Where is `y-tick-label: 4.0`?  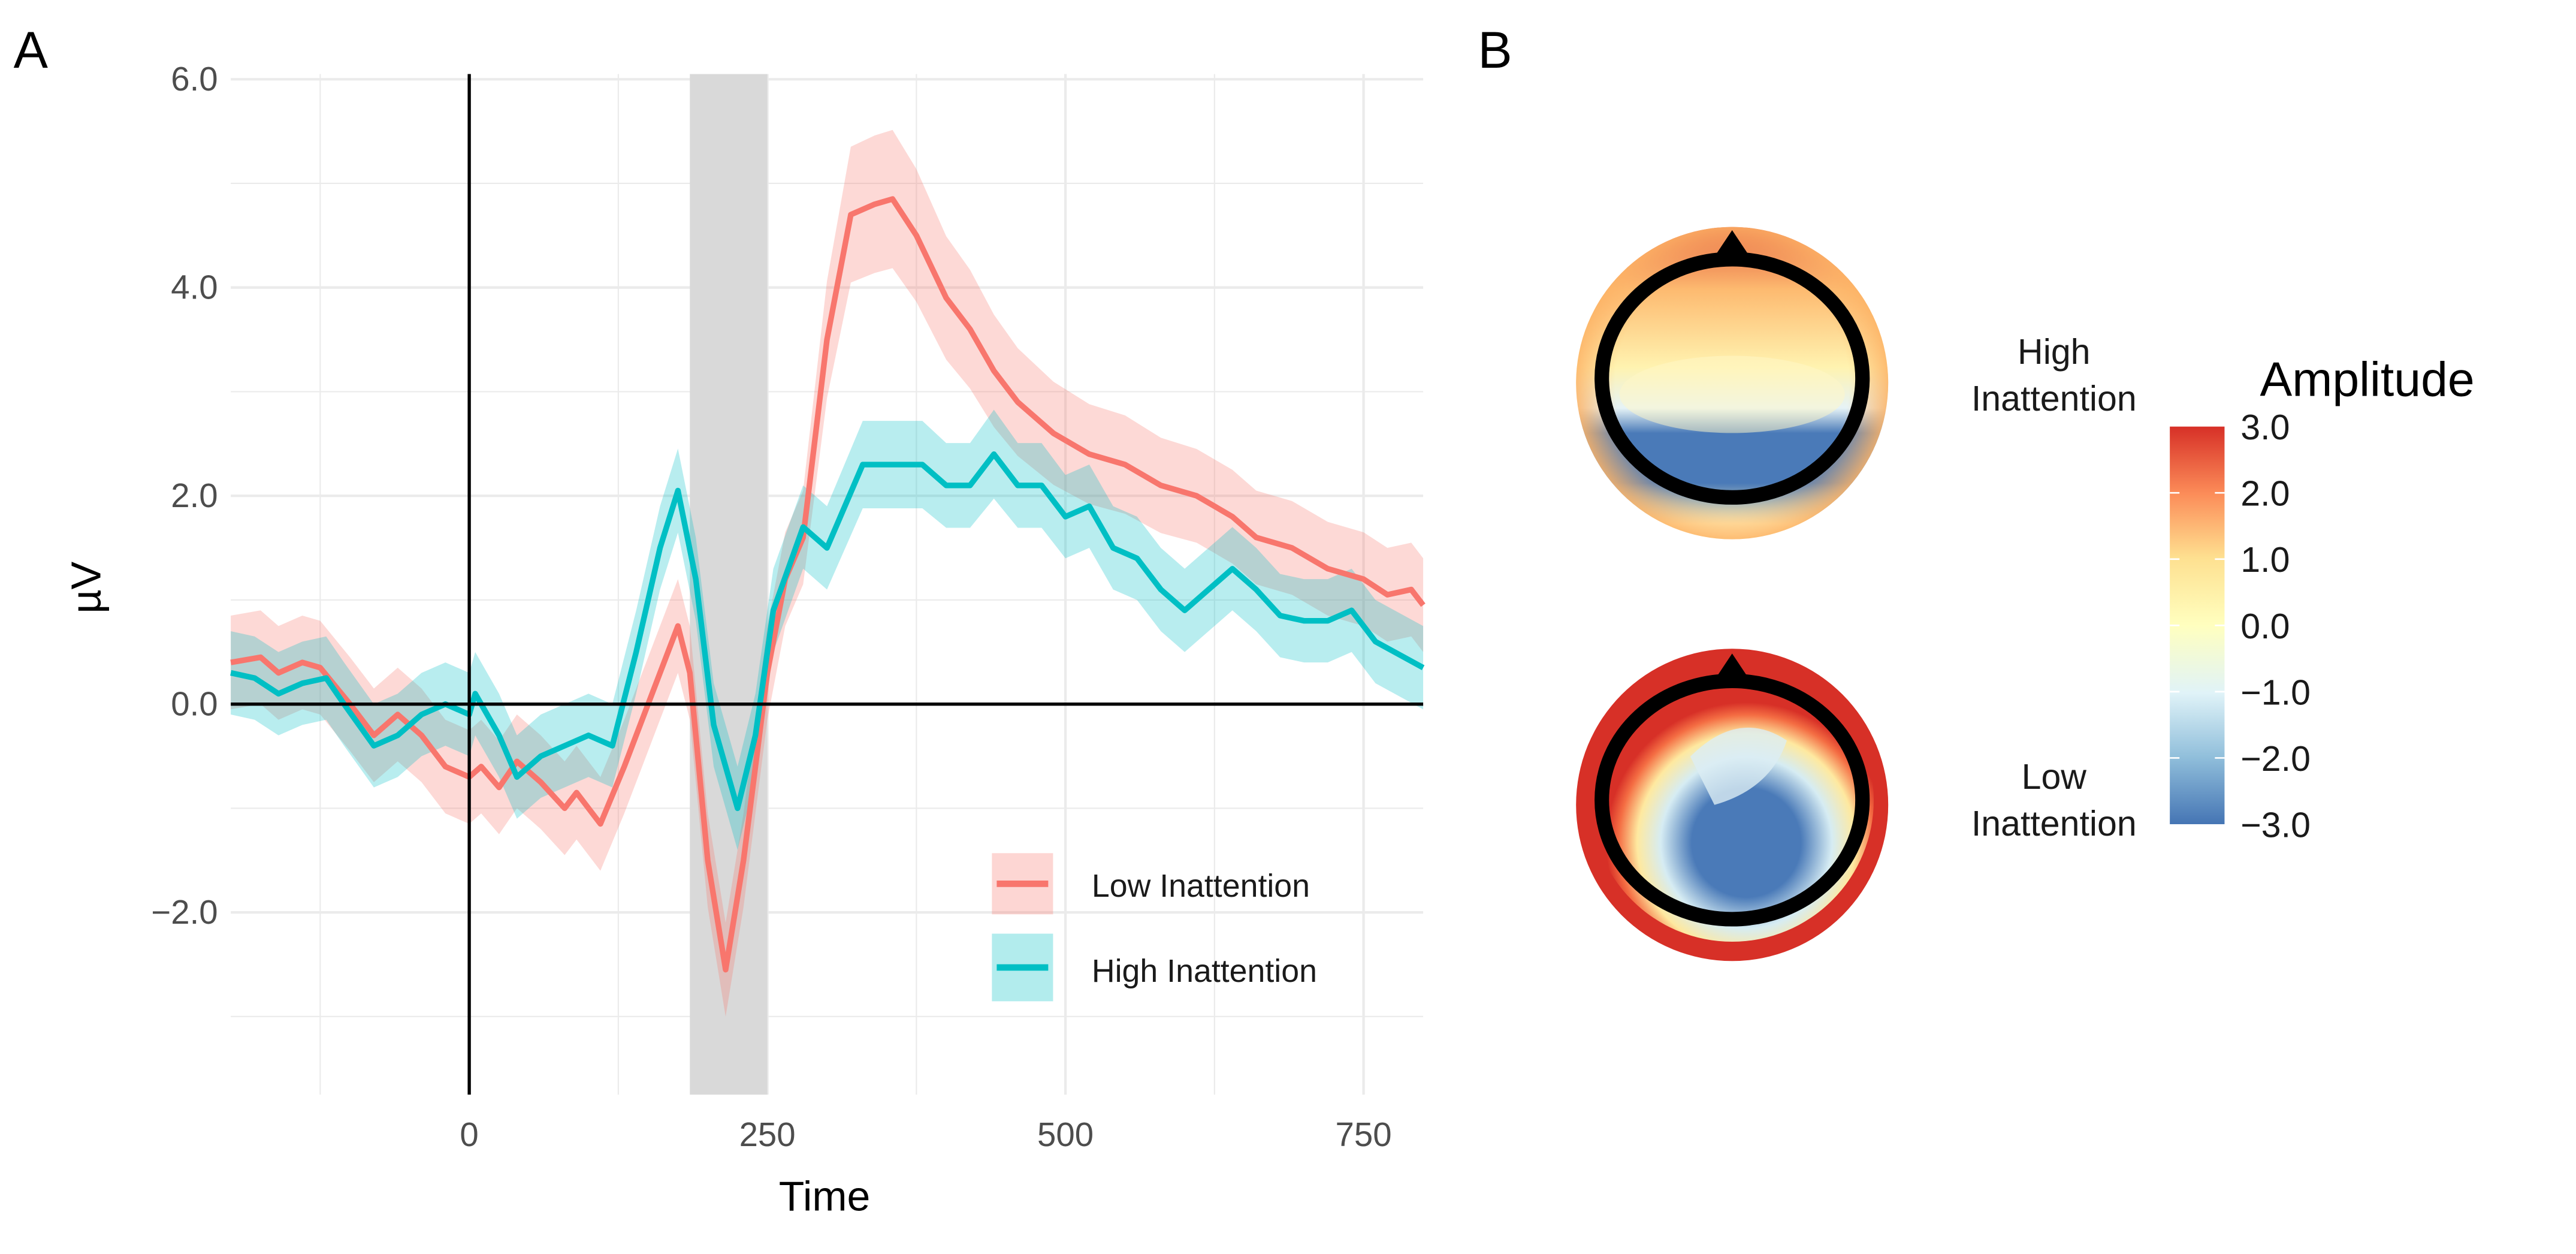 y-tick-label: 4.0 is located at coordinates (195, 287).